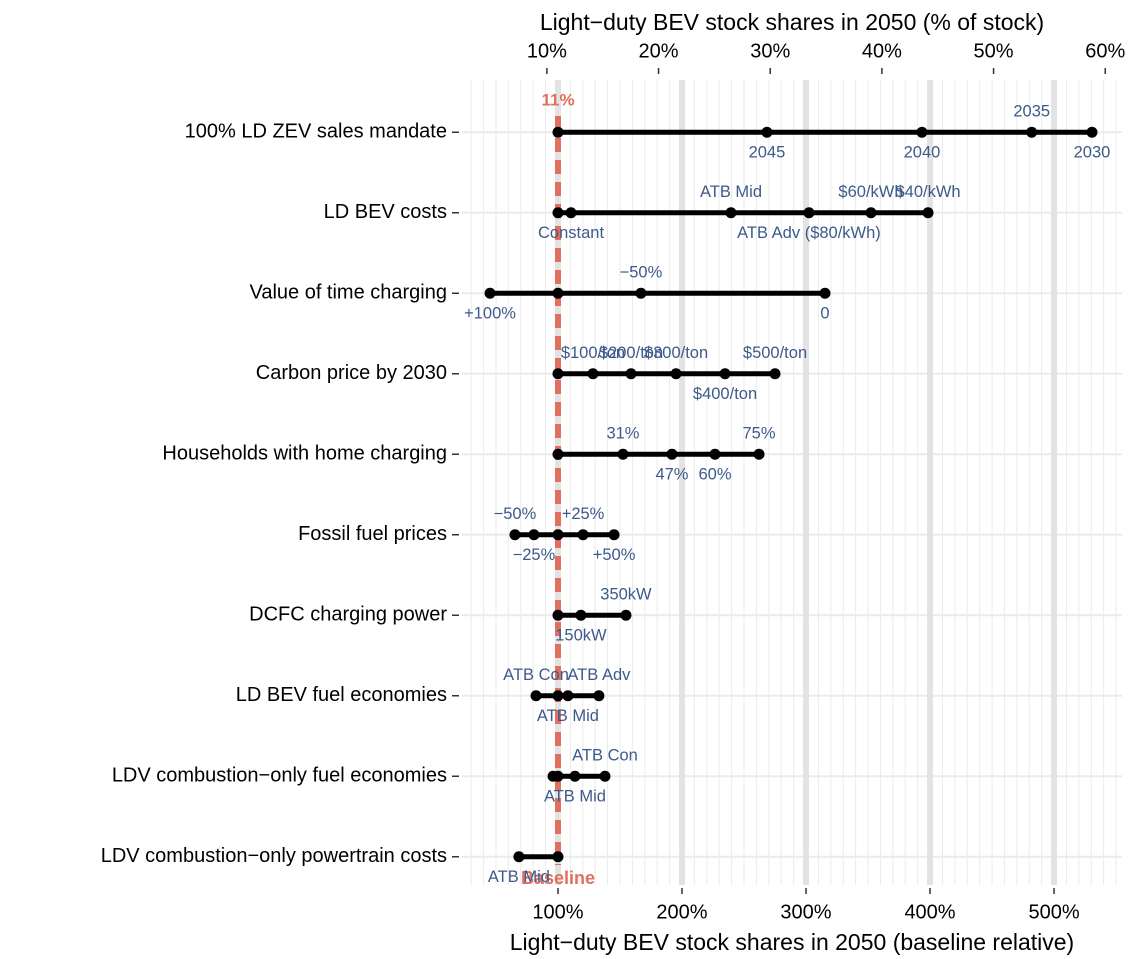 Image resolution: width=1132 pixels, height=959 pixels. Describe the element at coordinates (1053, 912) in the screenshot. I see `x-tick-label: 500%` at that location.